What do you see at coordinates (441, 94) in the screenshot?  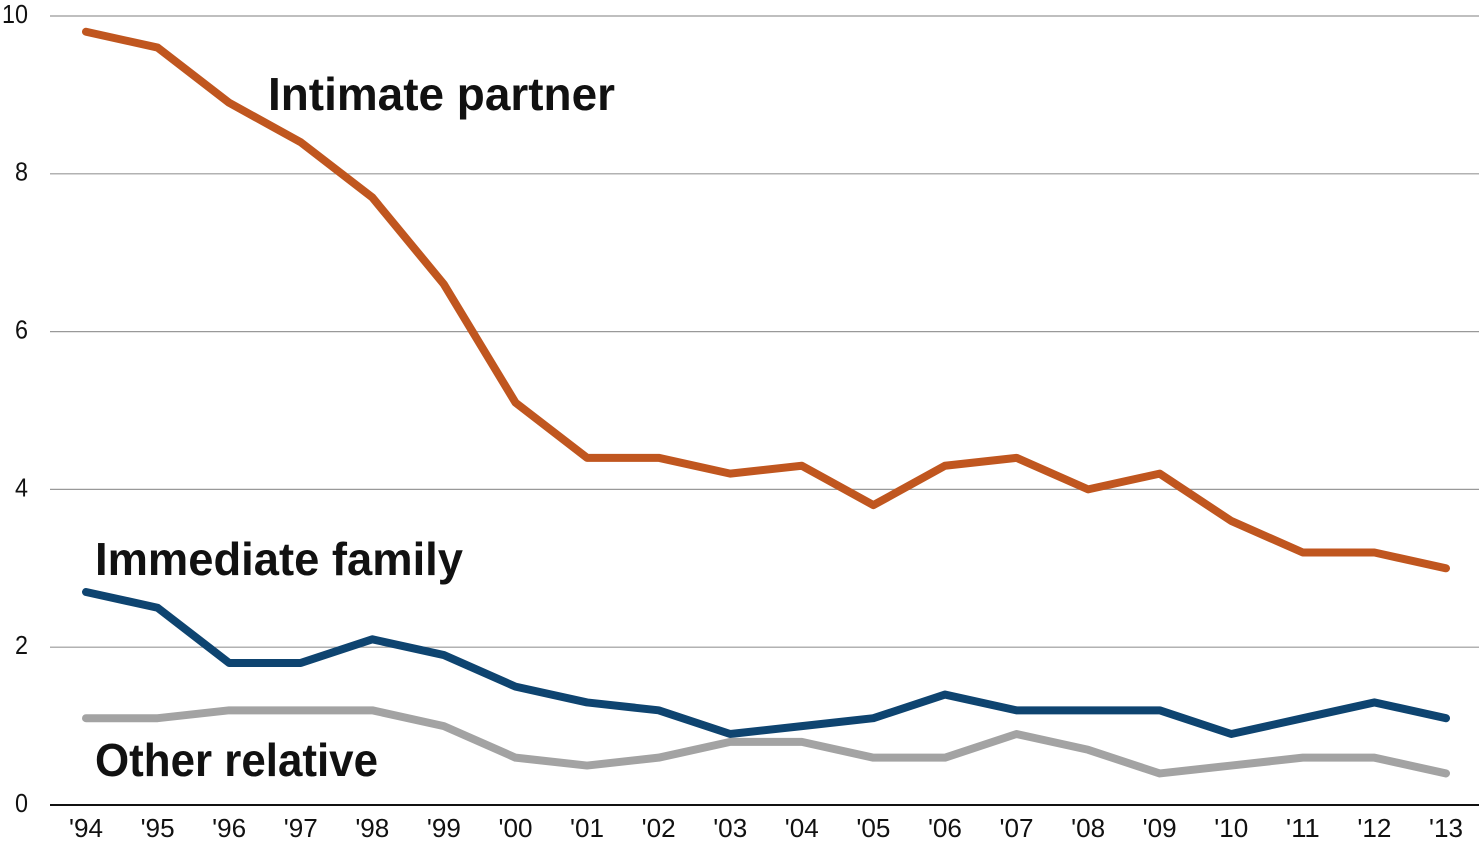 I see `series-label: Intimate partner` at bounding box center [441, 94].